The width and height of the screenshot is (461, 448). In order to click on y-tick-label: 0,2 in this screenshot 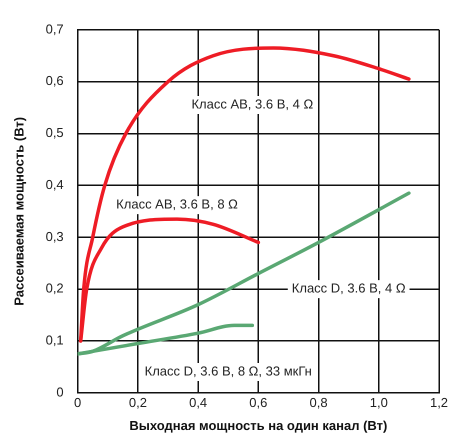, I will do `click(55, 288)`.